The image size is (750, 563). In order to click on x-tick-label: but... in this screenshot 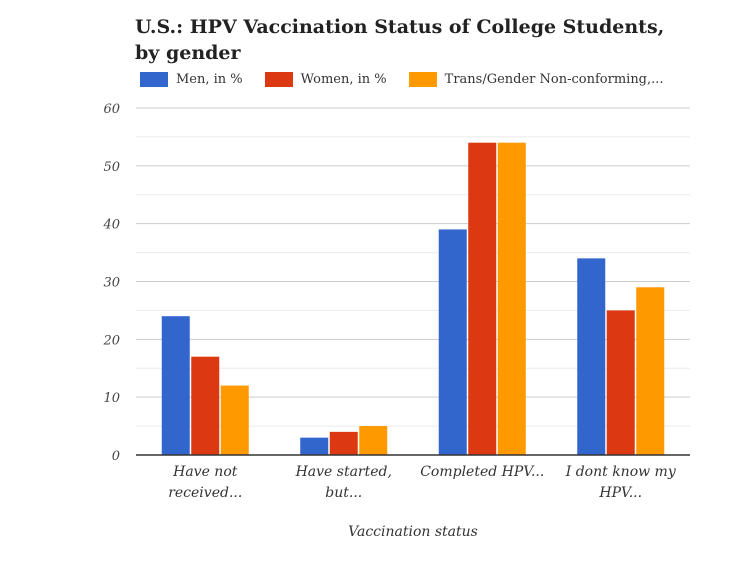, I will do `click(343, 493)`.